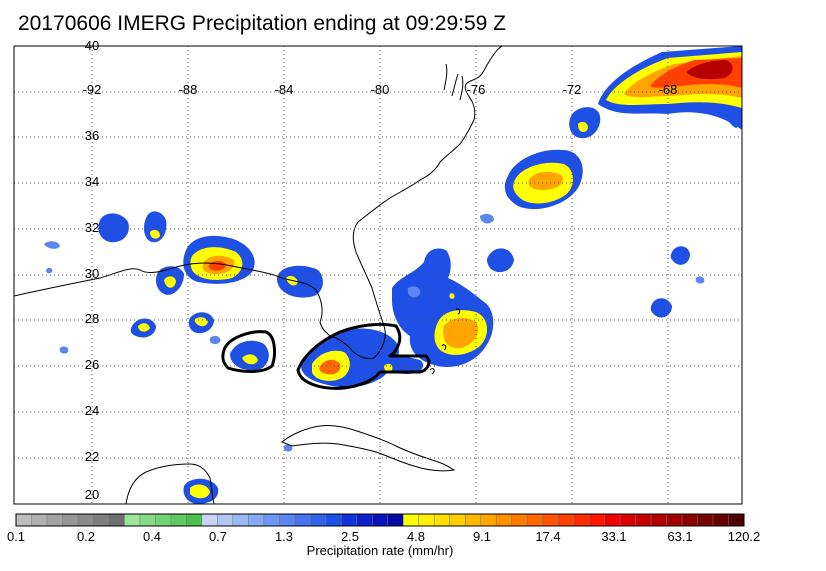  I want to click on lat-labels: 40 36 34 32 30 28 26 24 22 20, so click(92, 270).